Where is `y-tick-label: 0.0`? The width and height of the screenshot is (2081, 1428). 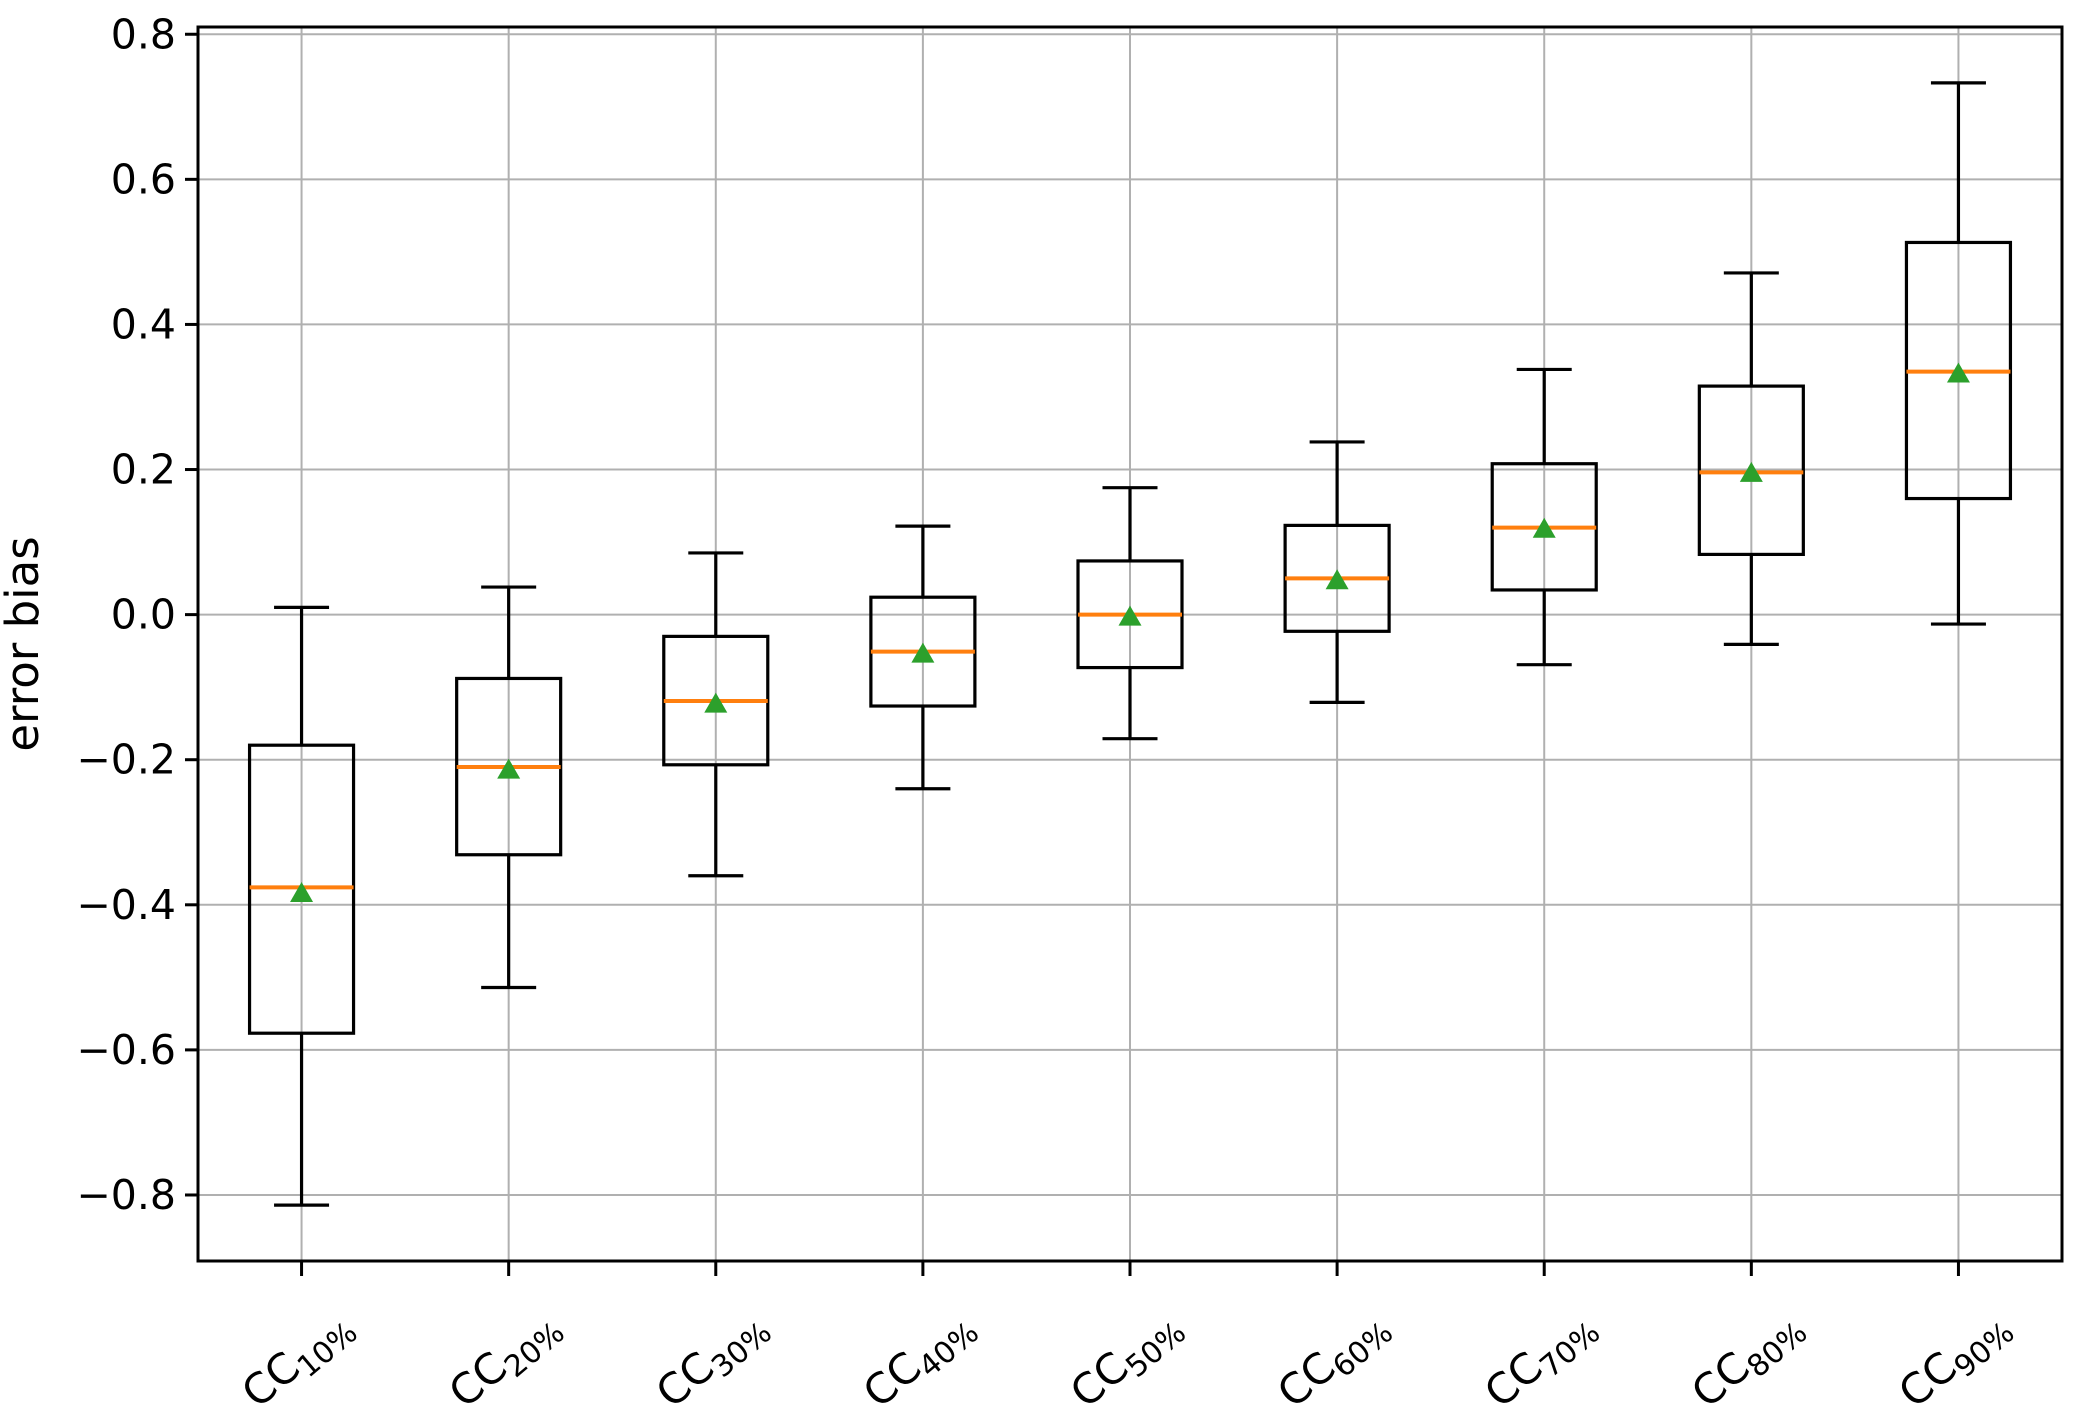
y-tick-label: 0.0 is located at coordinates (143, 615).